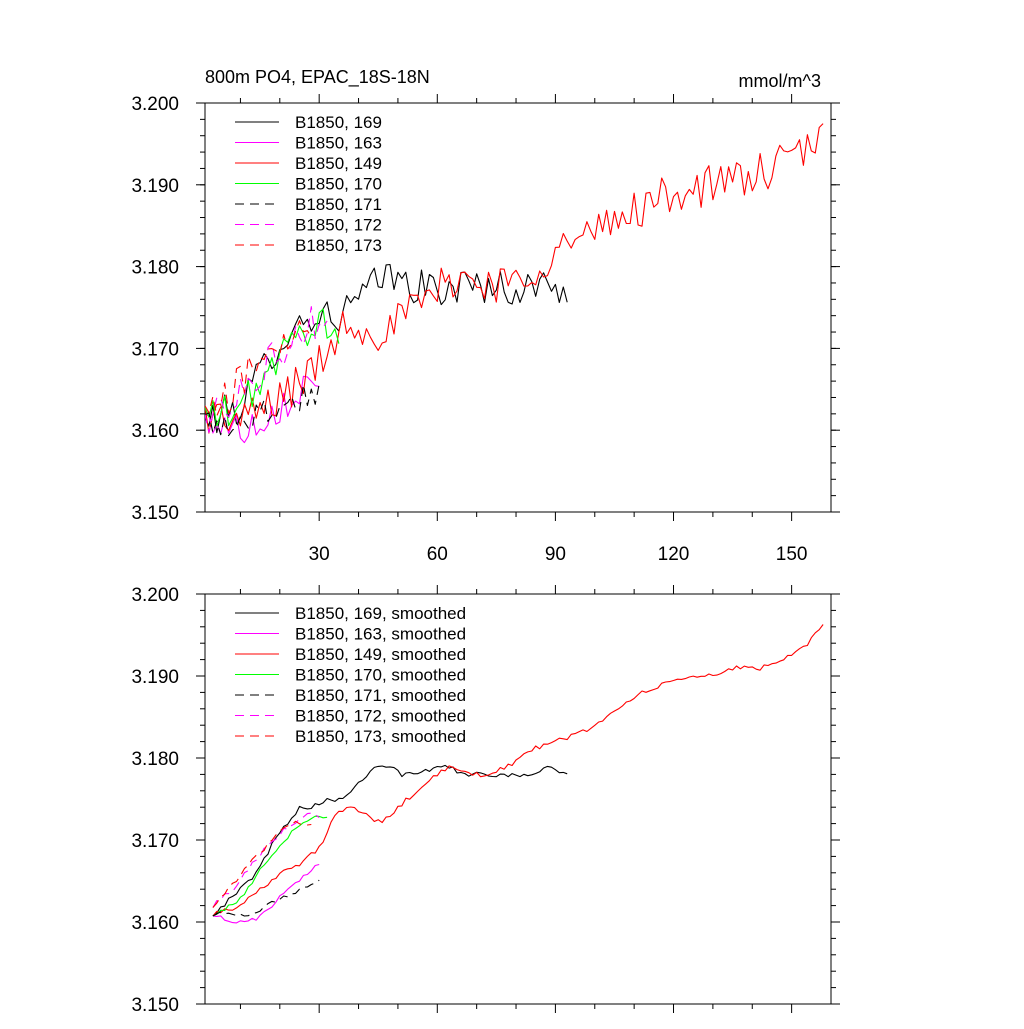  Describe the element at coordinates (380, 736) in the screenshot. I see `legend-label: B1850, 173, smoothed` at that location.